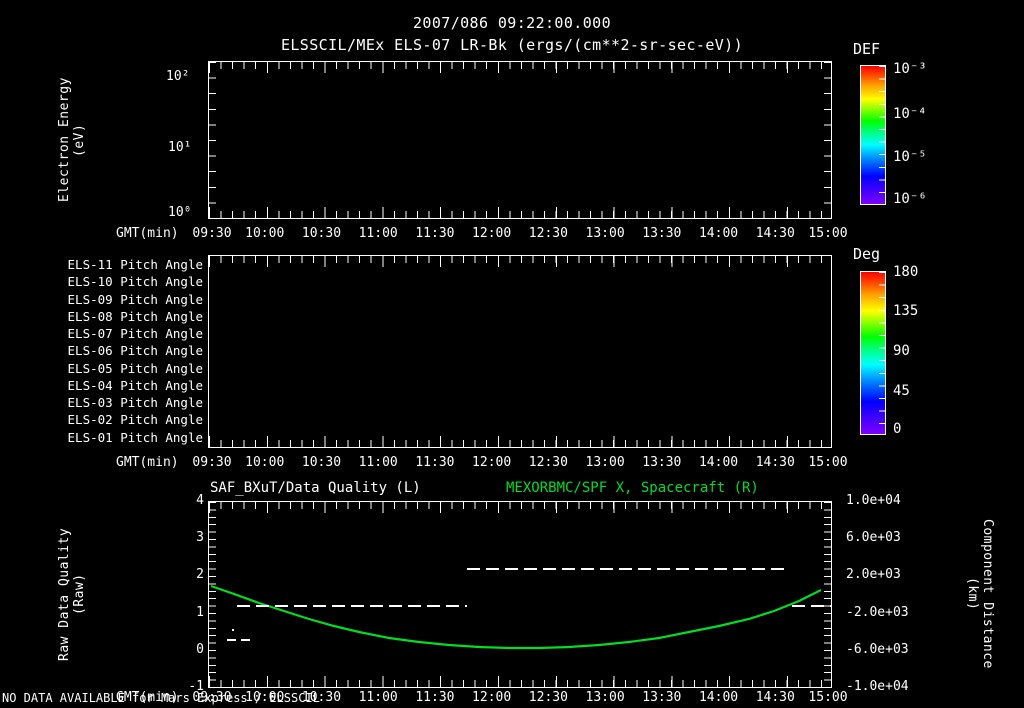 This screenshot has height=708, width=1024. I want to click on panel3-left-axis-title: Raw Data Quality (Raw), so click(72, 594).